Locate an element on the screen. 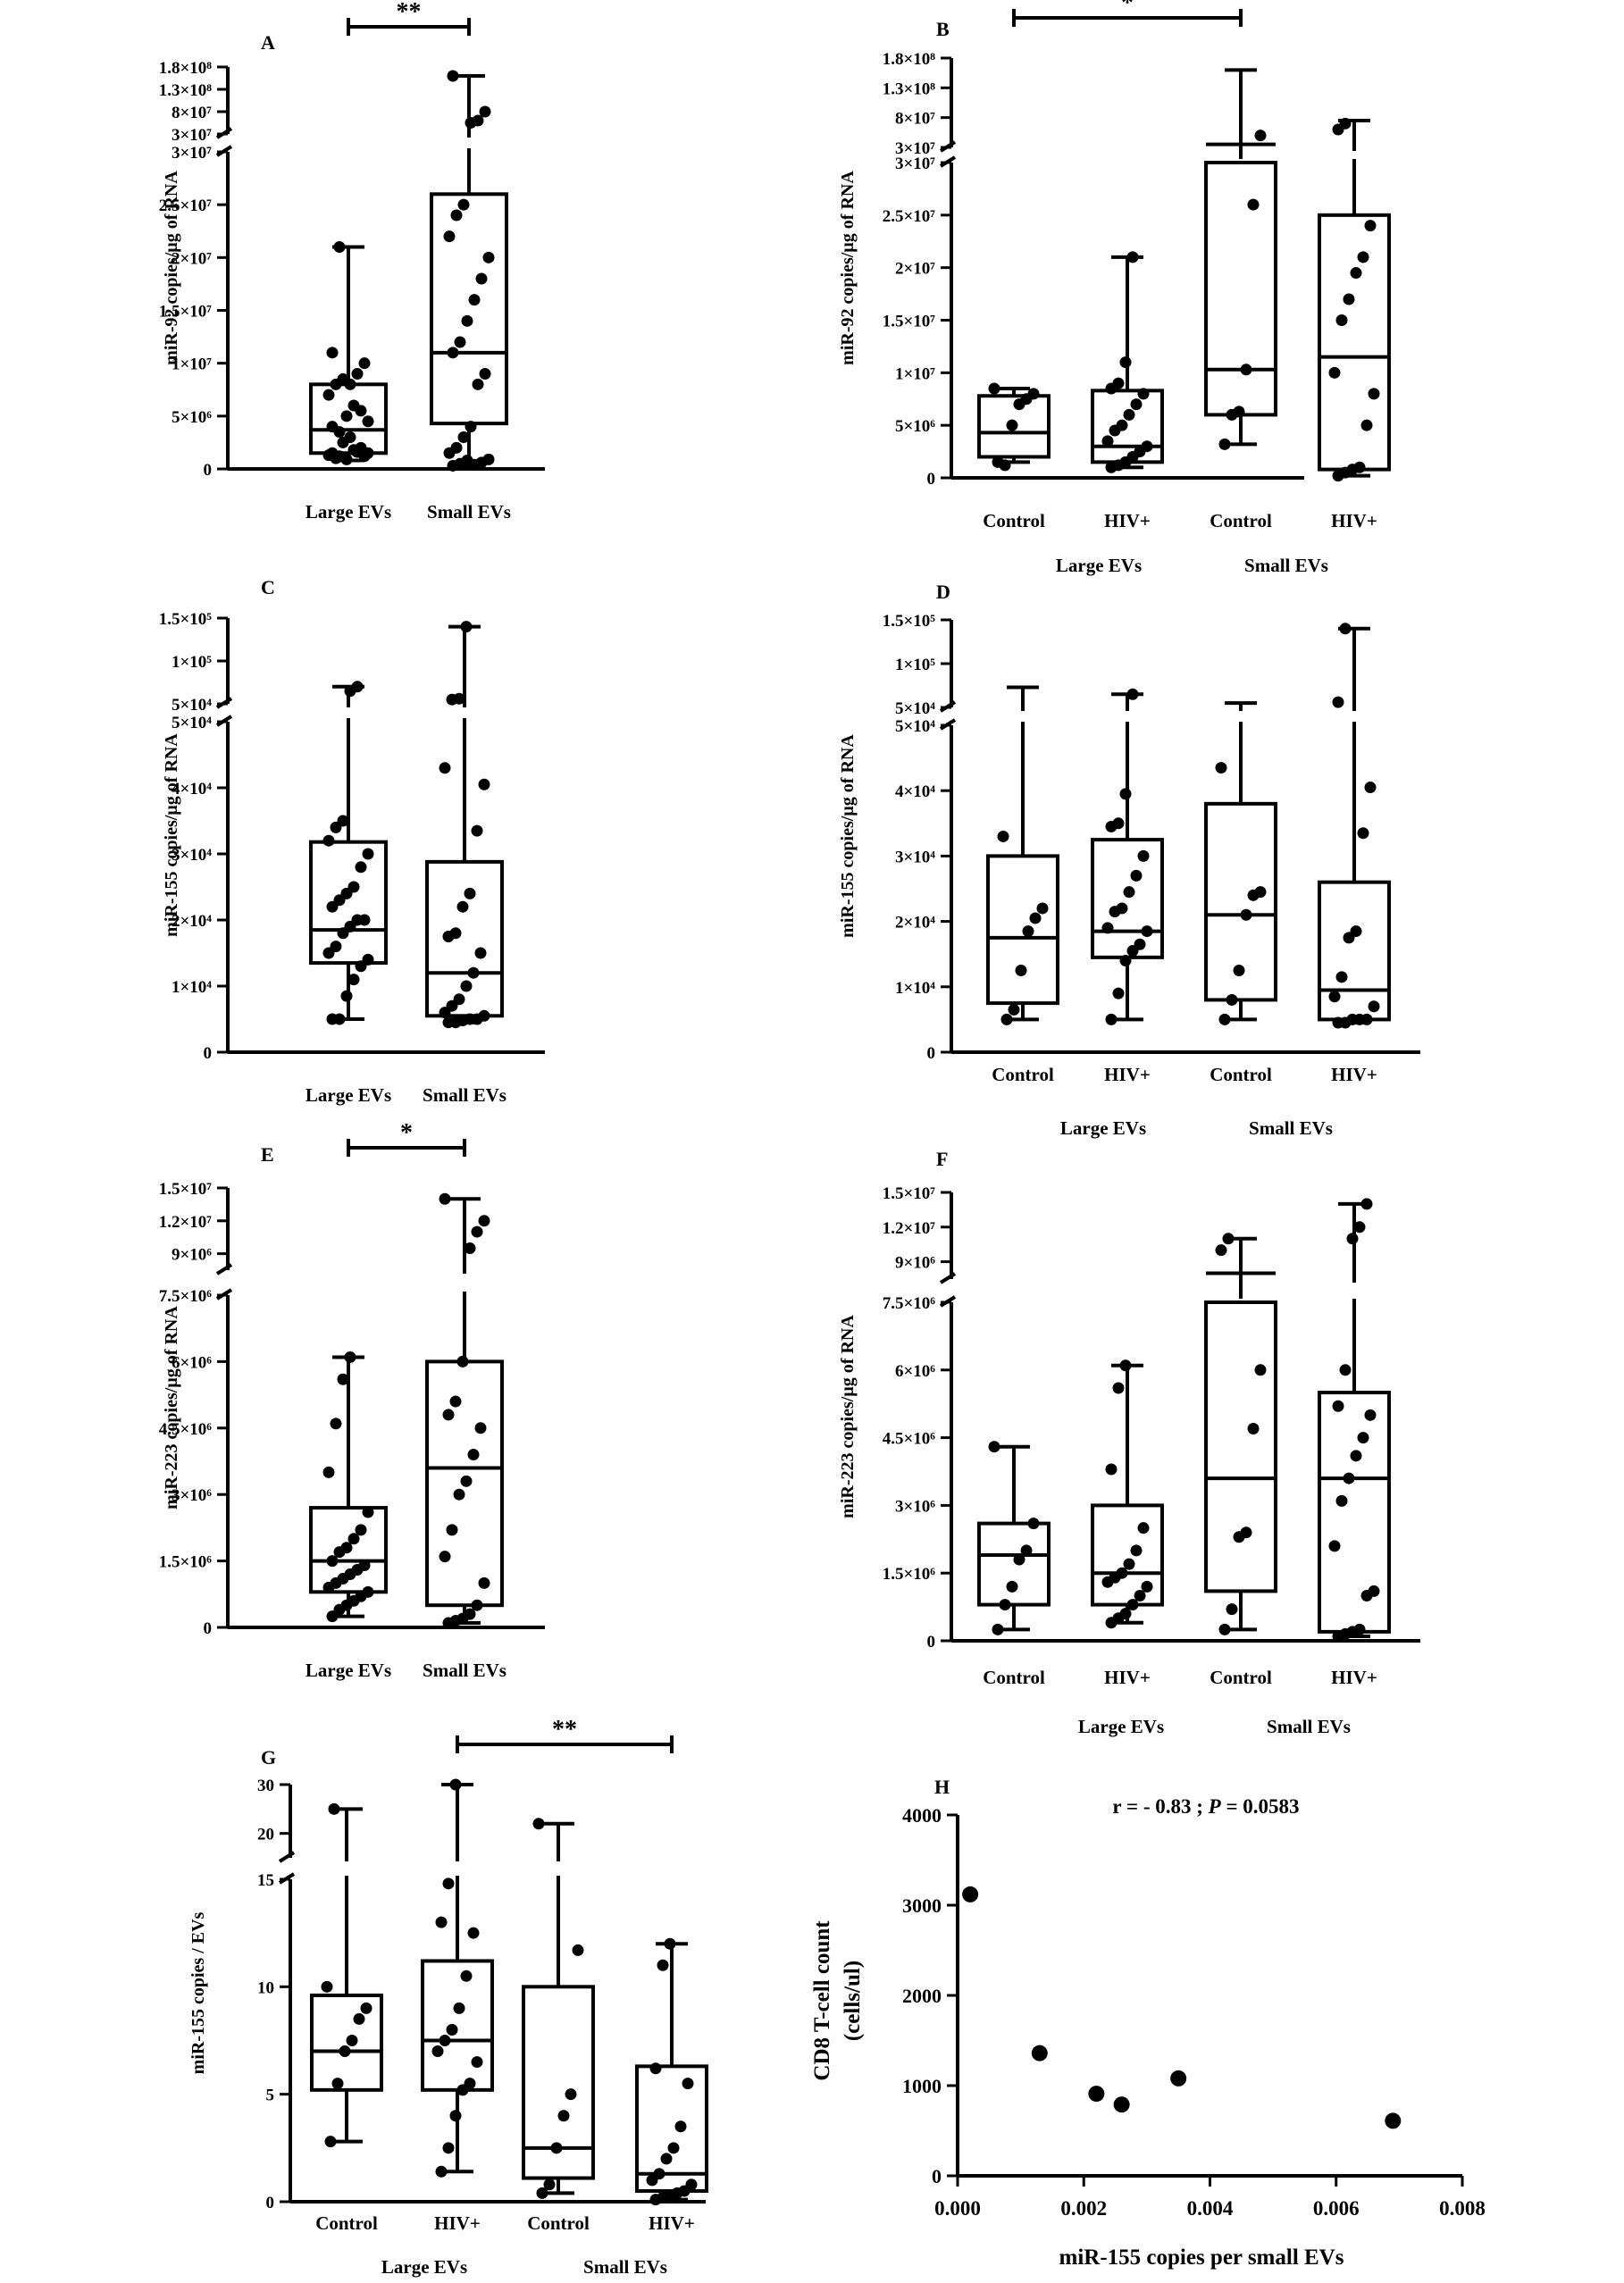 This screenshot has height=2283, width=1624. y-tick-label: 1×10⁷ is located at coordinates (192, 364).